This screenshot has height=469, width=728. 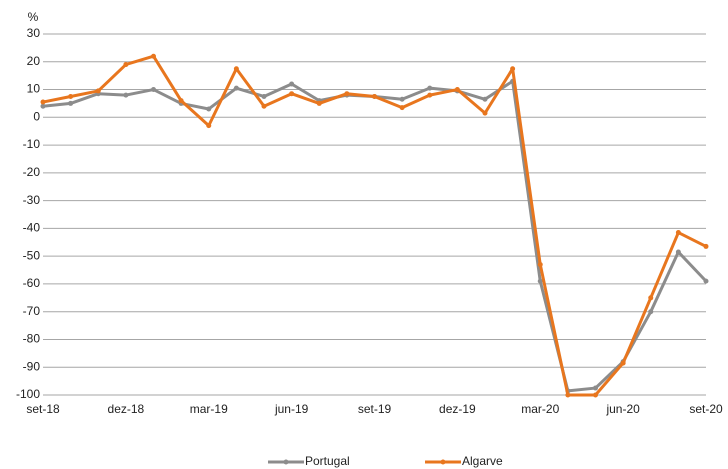 I want to click on legend-label: Algarve, so click(x=482, y=461).